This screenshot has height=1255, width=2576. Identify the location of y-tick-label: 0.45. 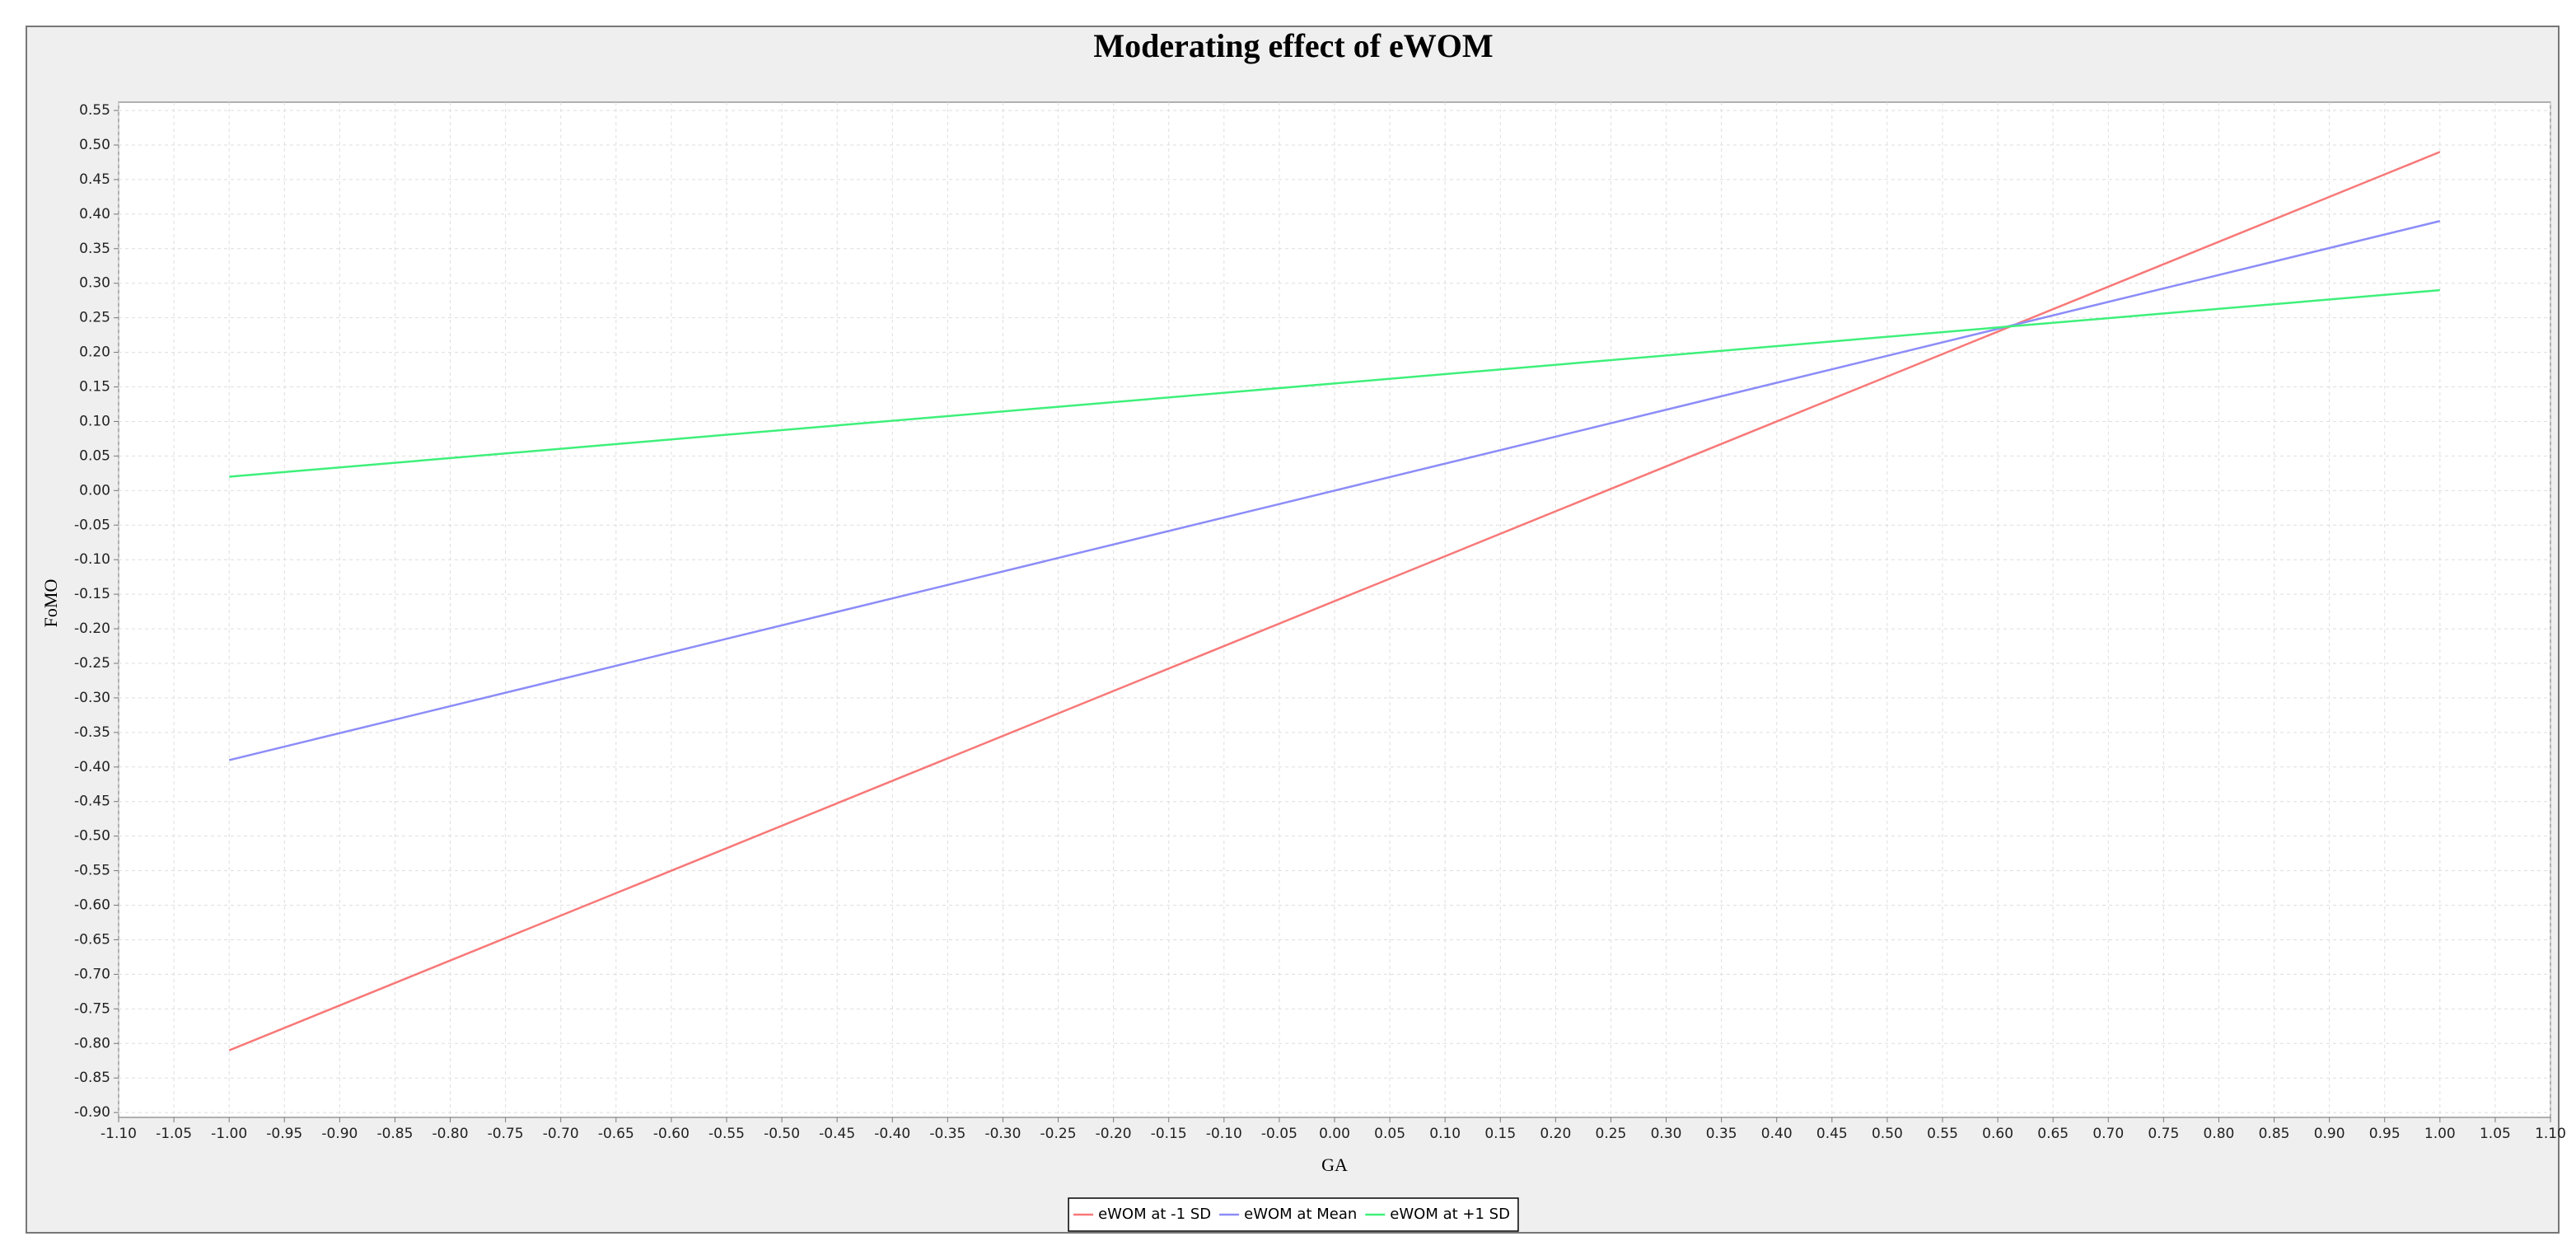
(94, 180).